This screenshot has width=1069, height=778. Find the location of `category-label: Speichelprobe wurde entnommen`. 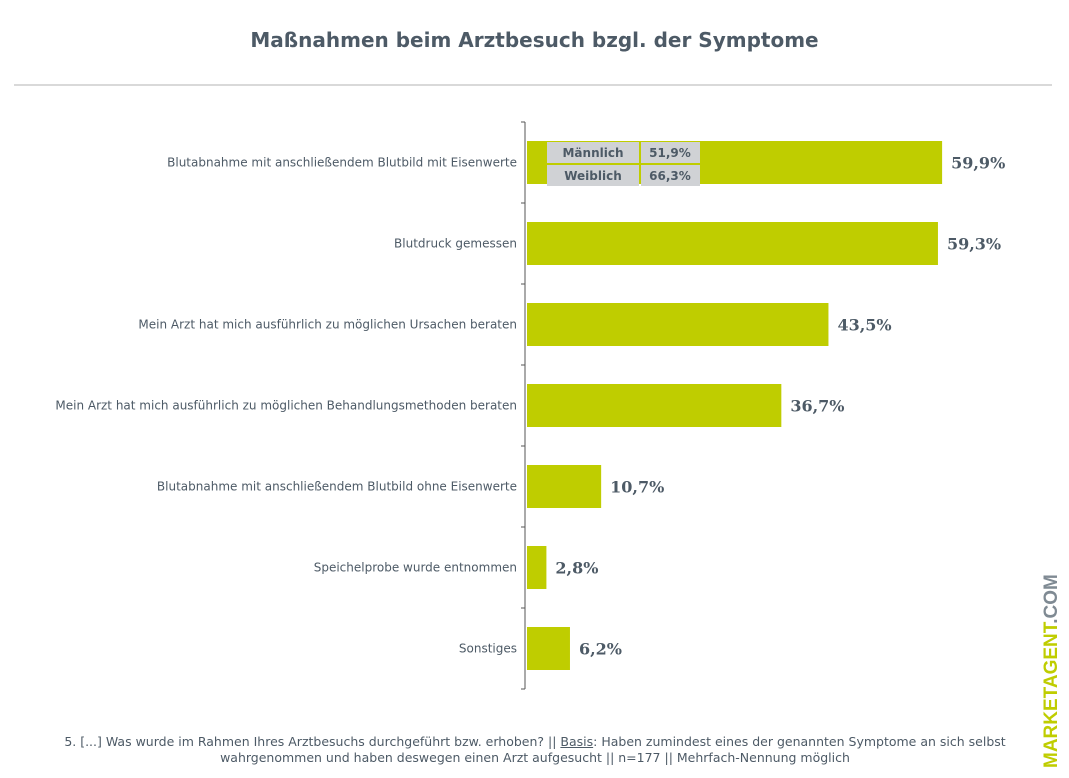

category-label: Speichelprobe wurde entnommen is located at coordinates (415, 568).